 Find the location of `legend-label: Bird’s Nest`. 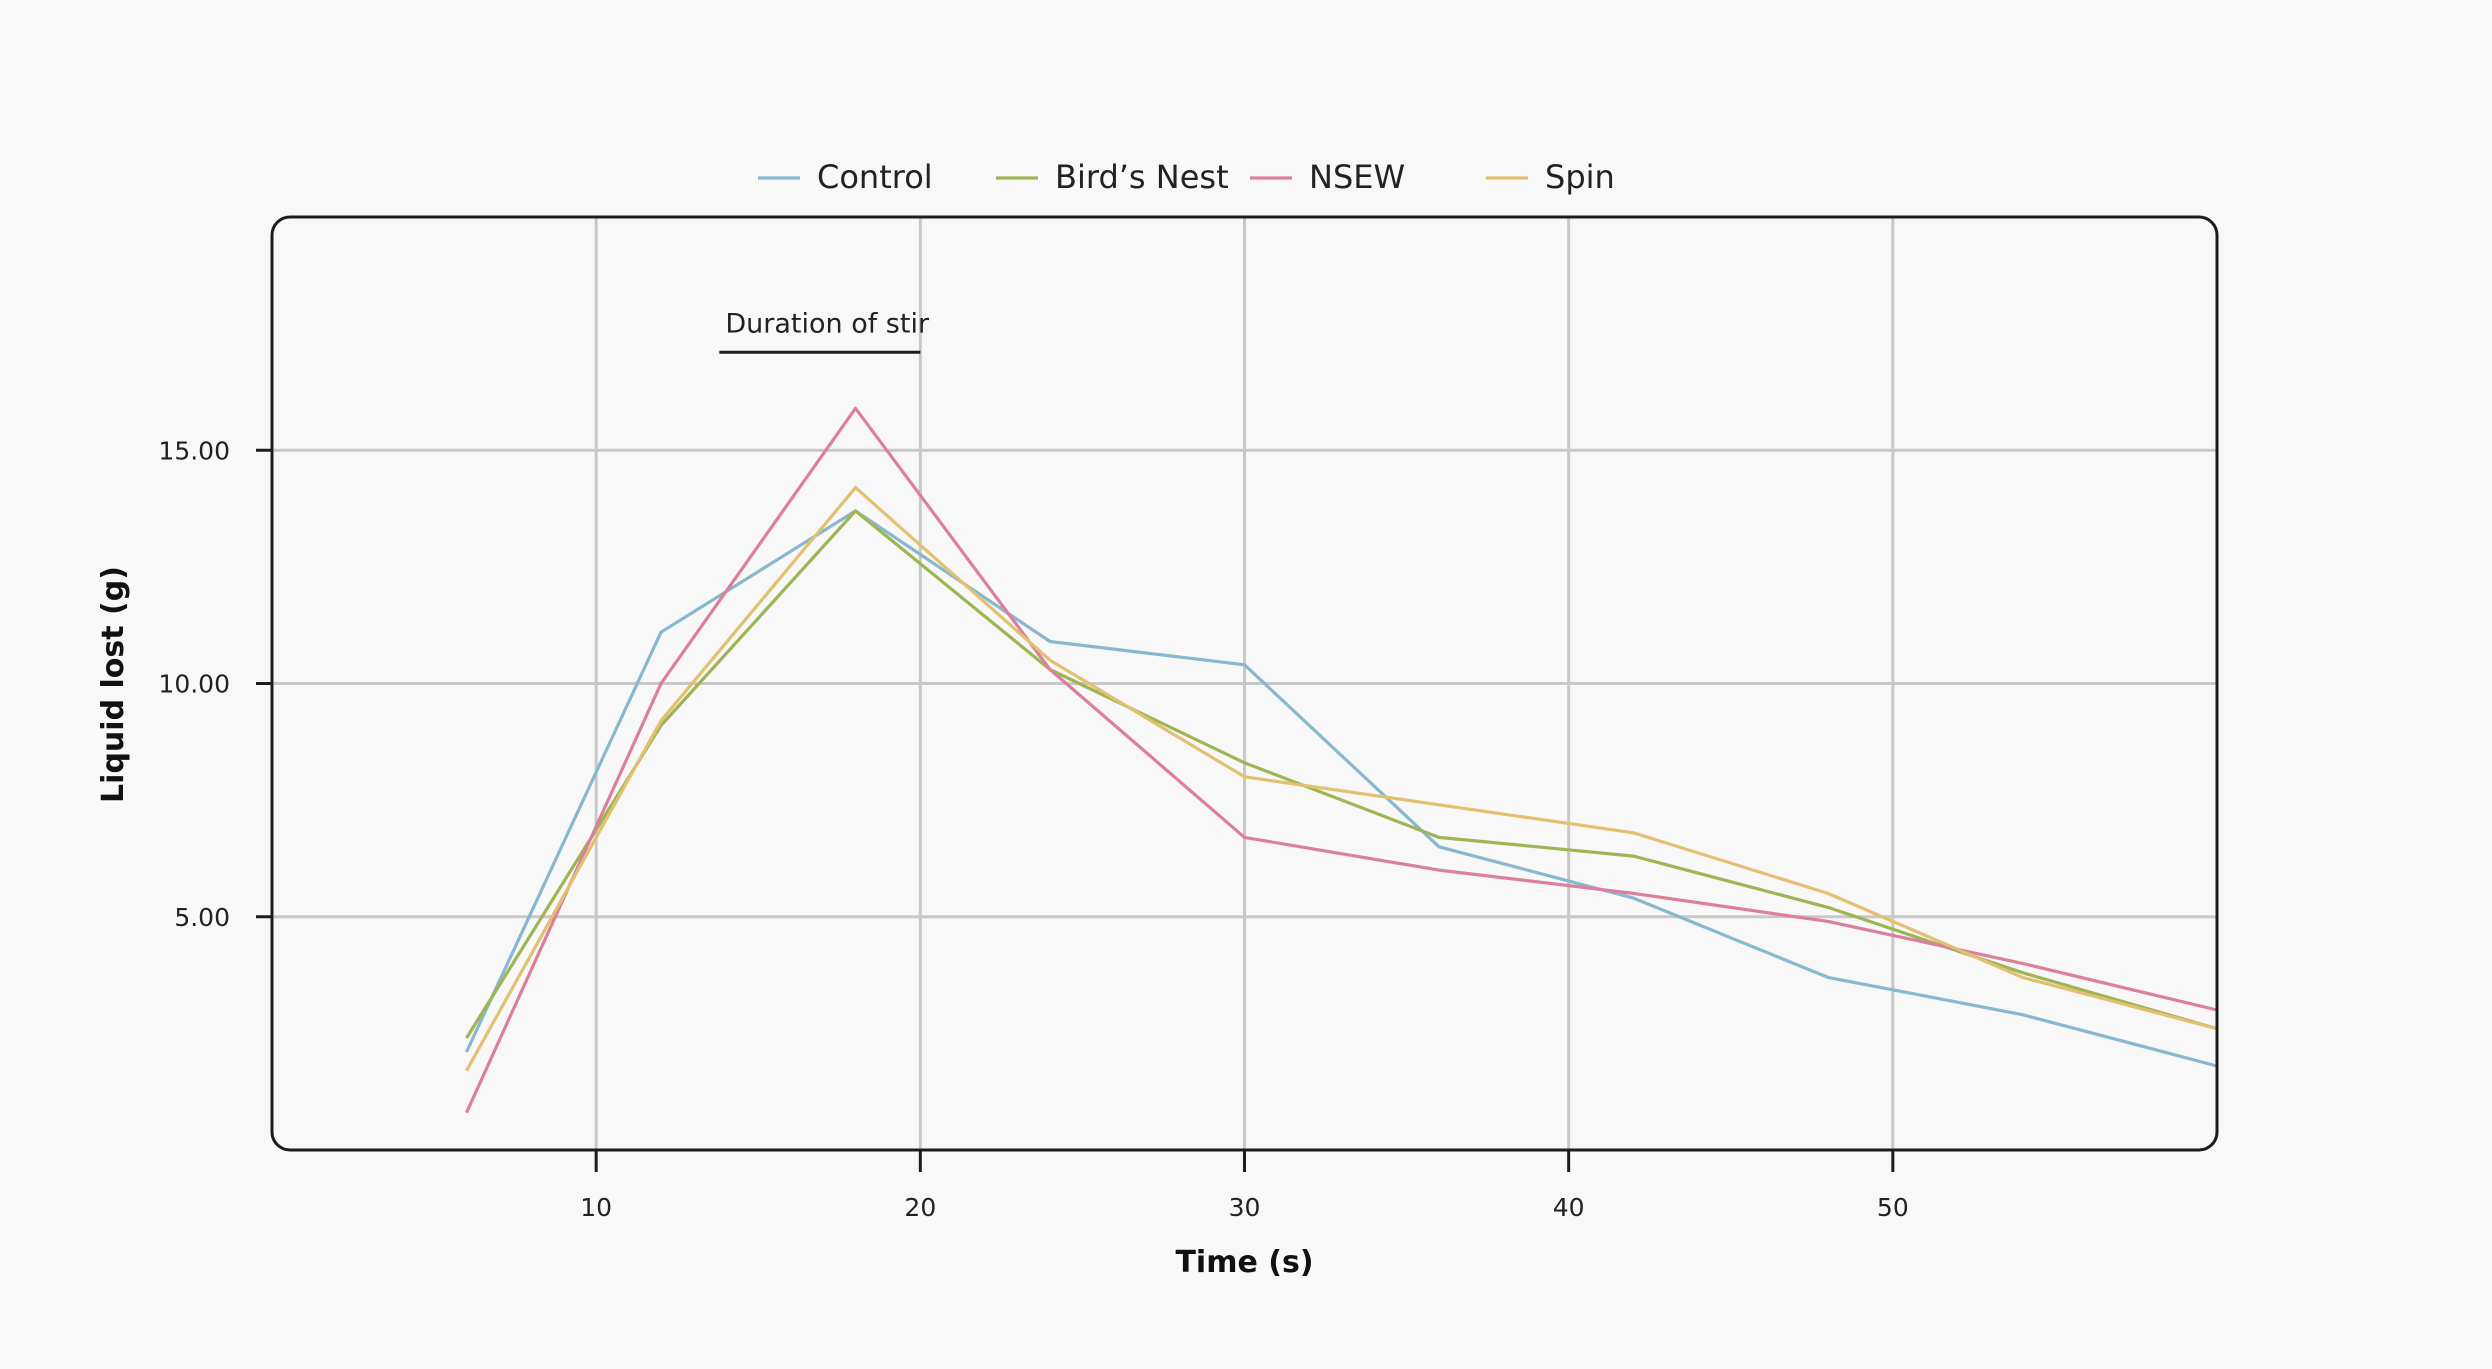

legend-label: Bird’s Nest is located at coordinates (1142, 177).